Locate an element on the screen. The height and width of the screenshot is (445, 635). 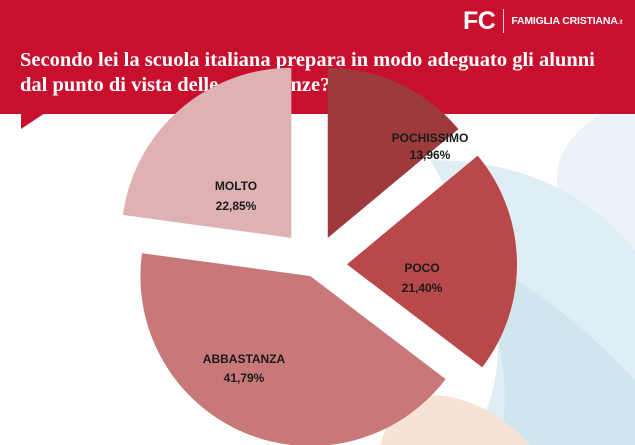
logo-mark: FC is located at coordinates (479, 20).